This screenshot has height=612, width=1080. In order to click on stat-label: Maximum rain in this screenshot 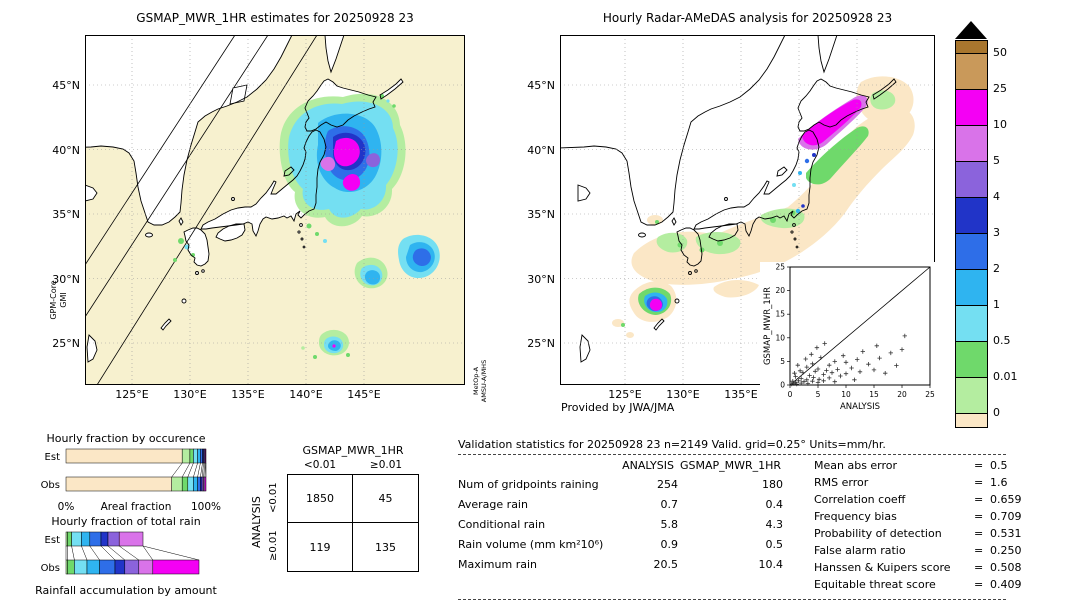, I will do `click(497, 564)`.